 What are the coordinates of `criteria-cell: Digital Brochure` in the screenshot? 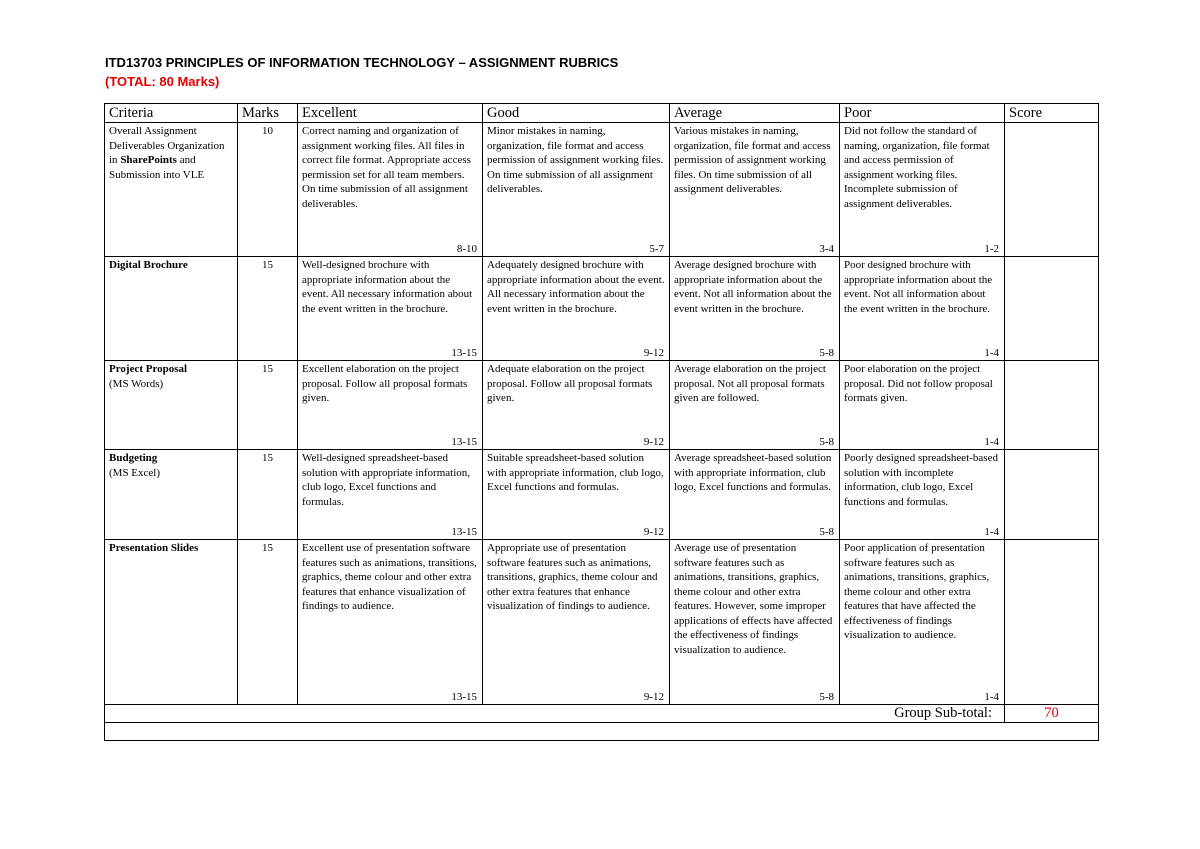 It's located at (171, 308).